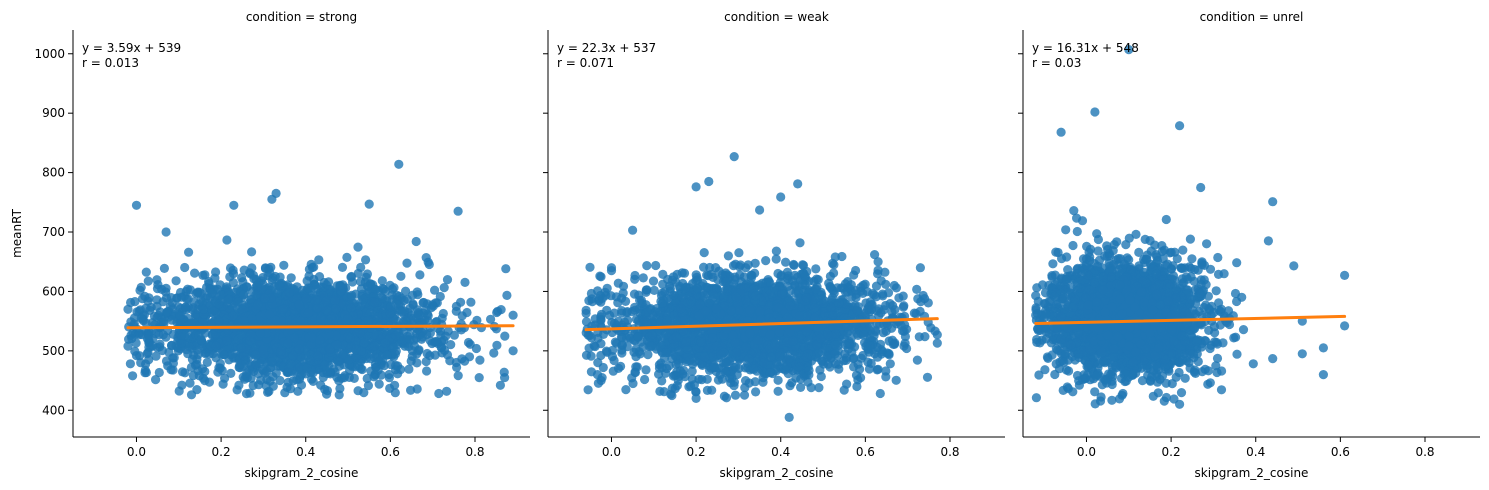 This screenshot has height=490, width=1489. What do you see at coordinates (131, 48) in the screenshot?
I see `equation-annotation: y = 3.59x + 539` at bounding box center [131, 48].